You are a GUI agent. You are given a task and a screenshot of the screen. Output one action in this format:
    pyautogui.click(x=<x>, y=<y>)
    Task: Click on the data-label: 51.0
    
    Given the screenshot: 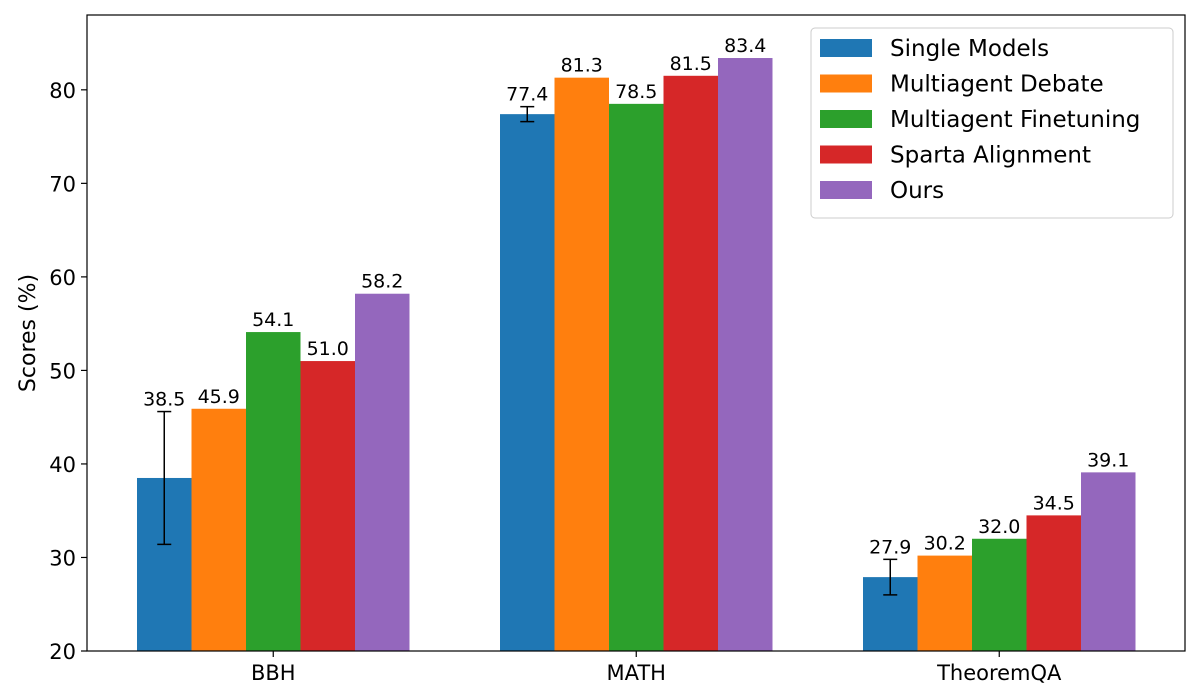 What is the action you would take?
    pyautogui.click(x=328, y=349)
    